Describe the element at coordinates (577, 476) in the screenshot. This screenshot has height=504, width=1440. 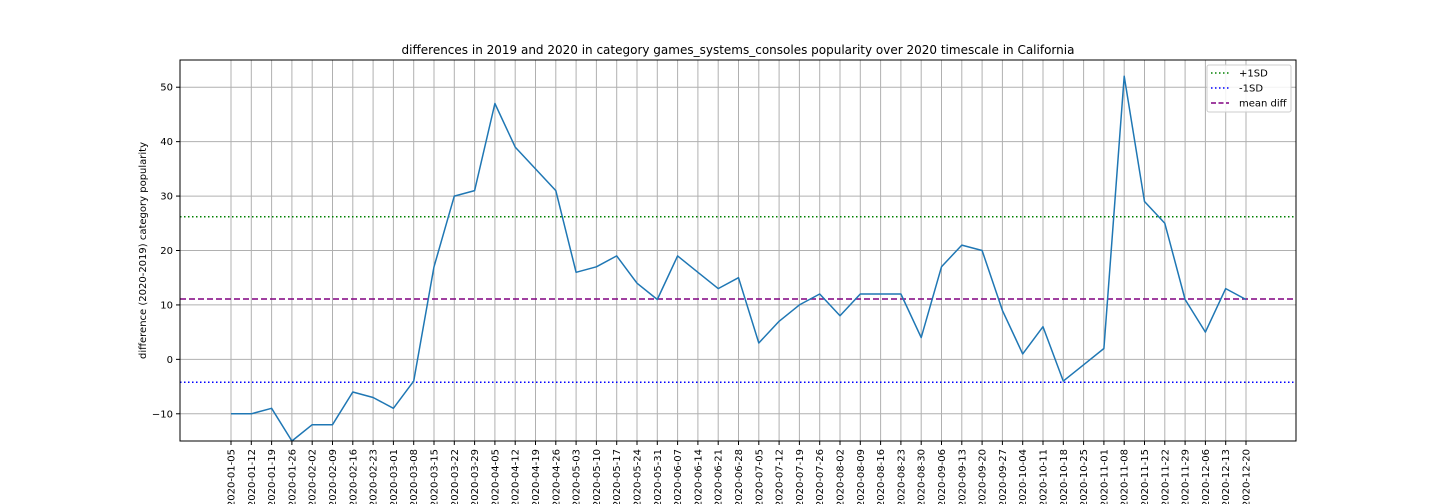
I see `x-tick-label: 2020-05-03` at that location.